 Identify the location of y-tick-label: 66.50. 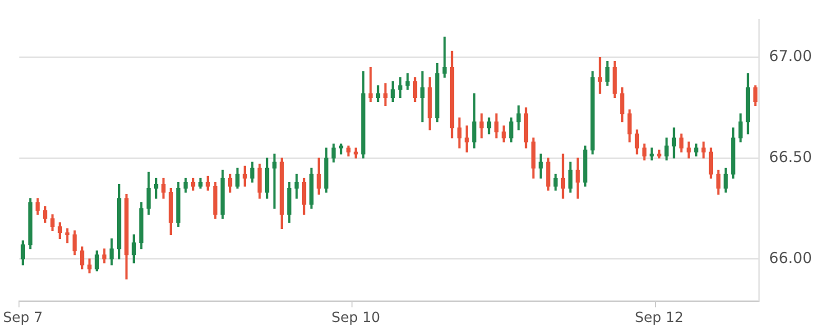
(790, 157).